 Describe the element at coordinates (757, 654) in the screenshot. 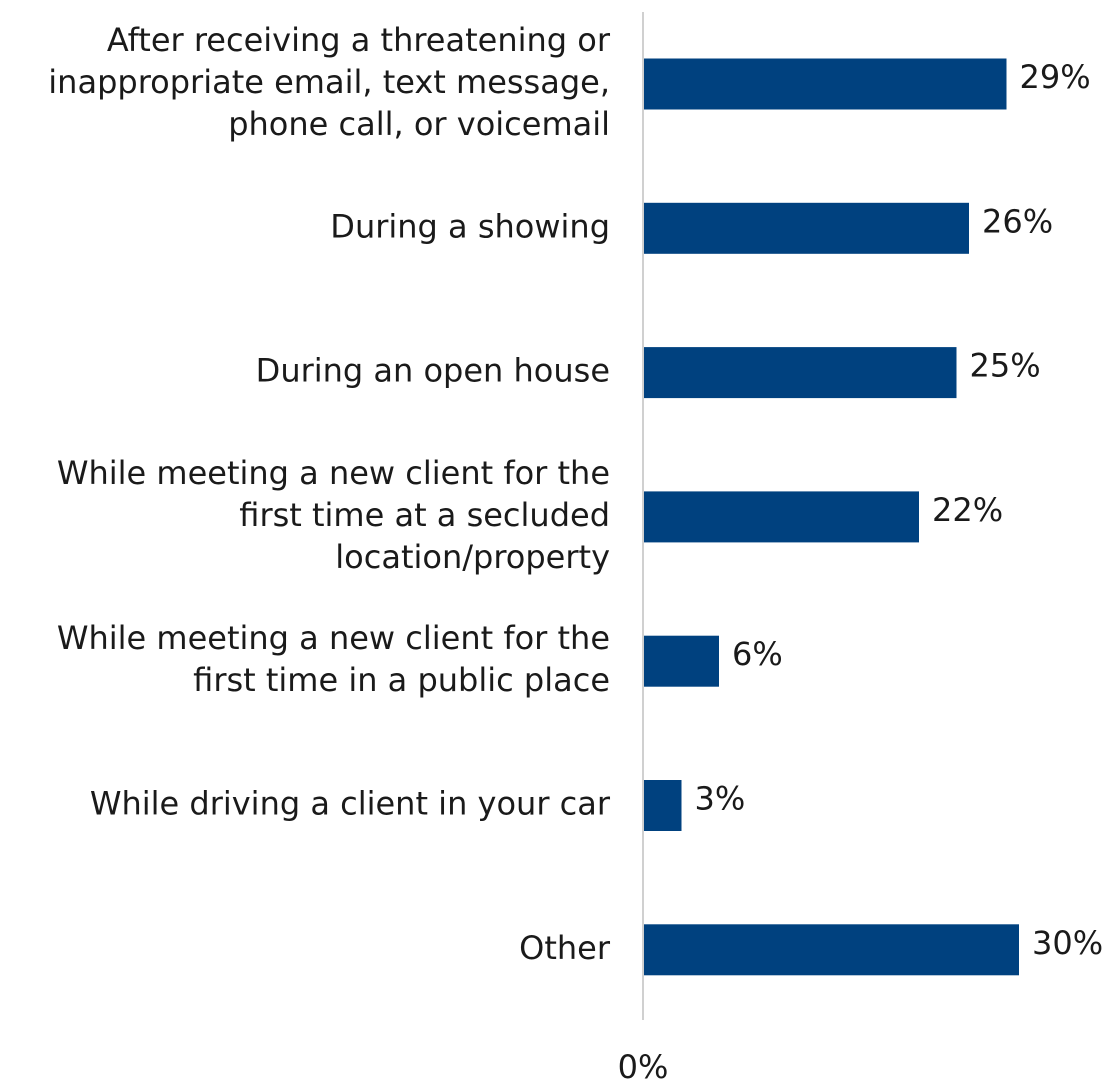

I see `value-label: 6%` at that location.